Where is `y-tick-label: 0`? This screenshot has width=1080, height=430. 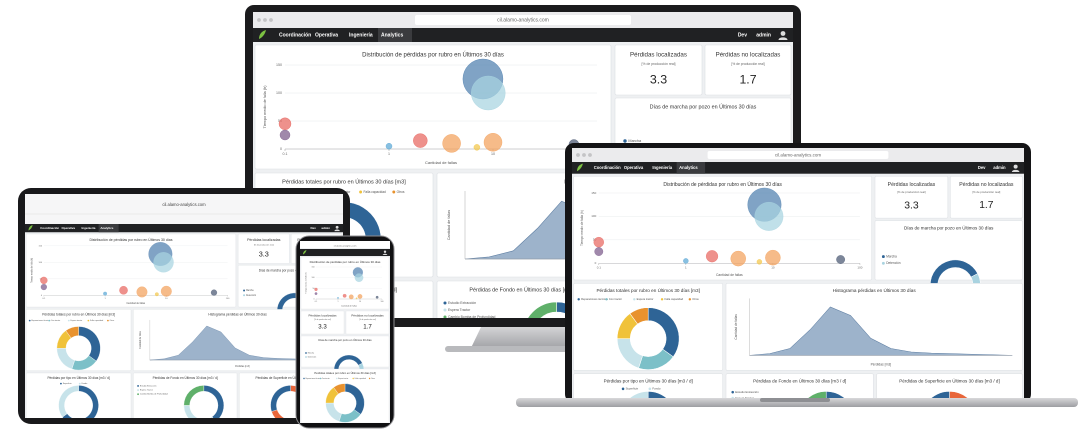
y-tick-label: 0 is located at coordinates (596, 263).